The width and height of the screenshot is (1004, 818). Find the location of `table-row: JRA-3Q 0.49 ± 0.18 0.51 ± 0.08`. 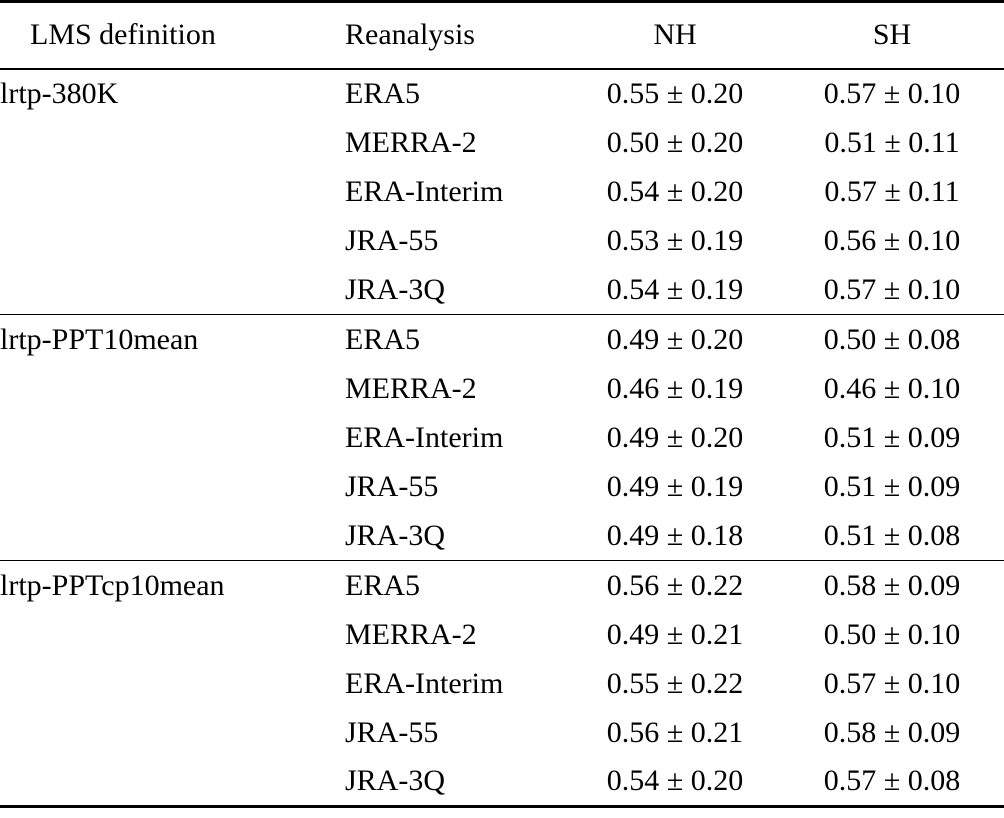

table-row: JRA-3Q 0.49 ± 0.18 0.51 ± 0.08 is located at coordinates (502, 536).